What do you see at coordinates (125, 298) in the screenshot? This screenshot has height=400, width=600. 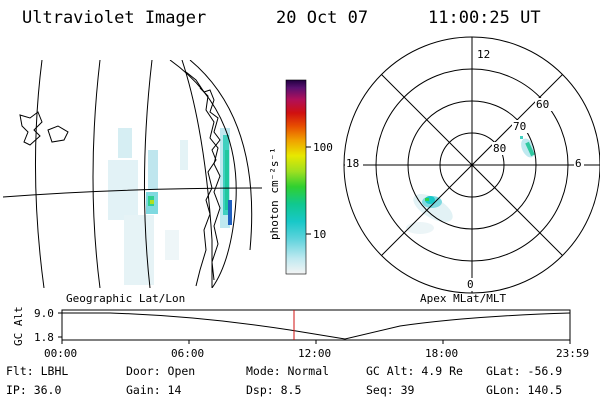 I see `geo-map-title: Geographic Lat/Lon` at bounding box center [125, 298].